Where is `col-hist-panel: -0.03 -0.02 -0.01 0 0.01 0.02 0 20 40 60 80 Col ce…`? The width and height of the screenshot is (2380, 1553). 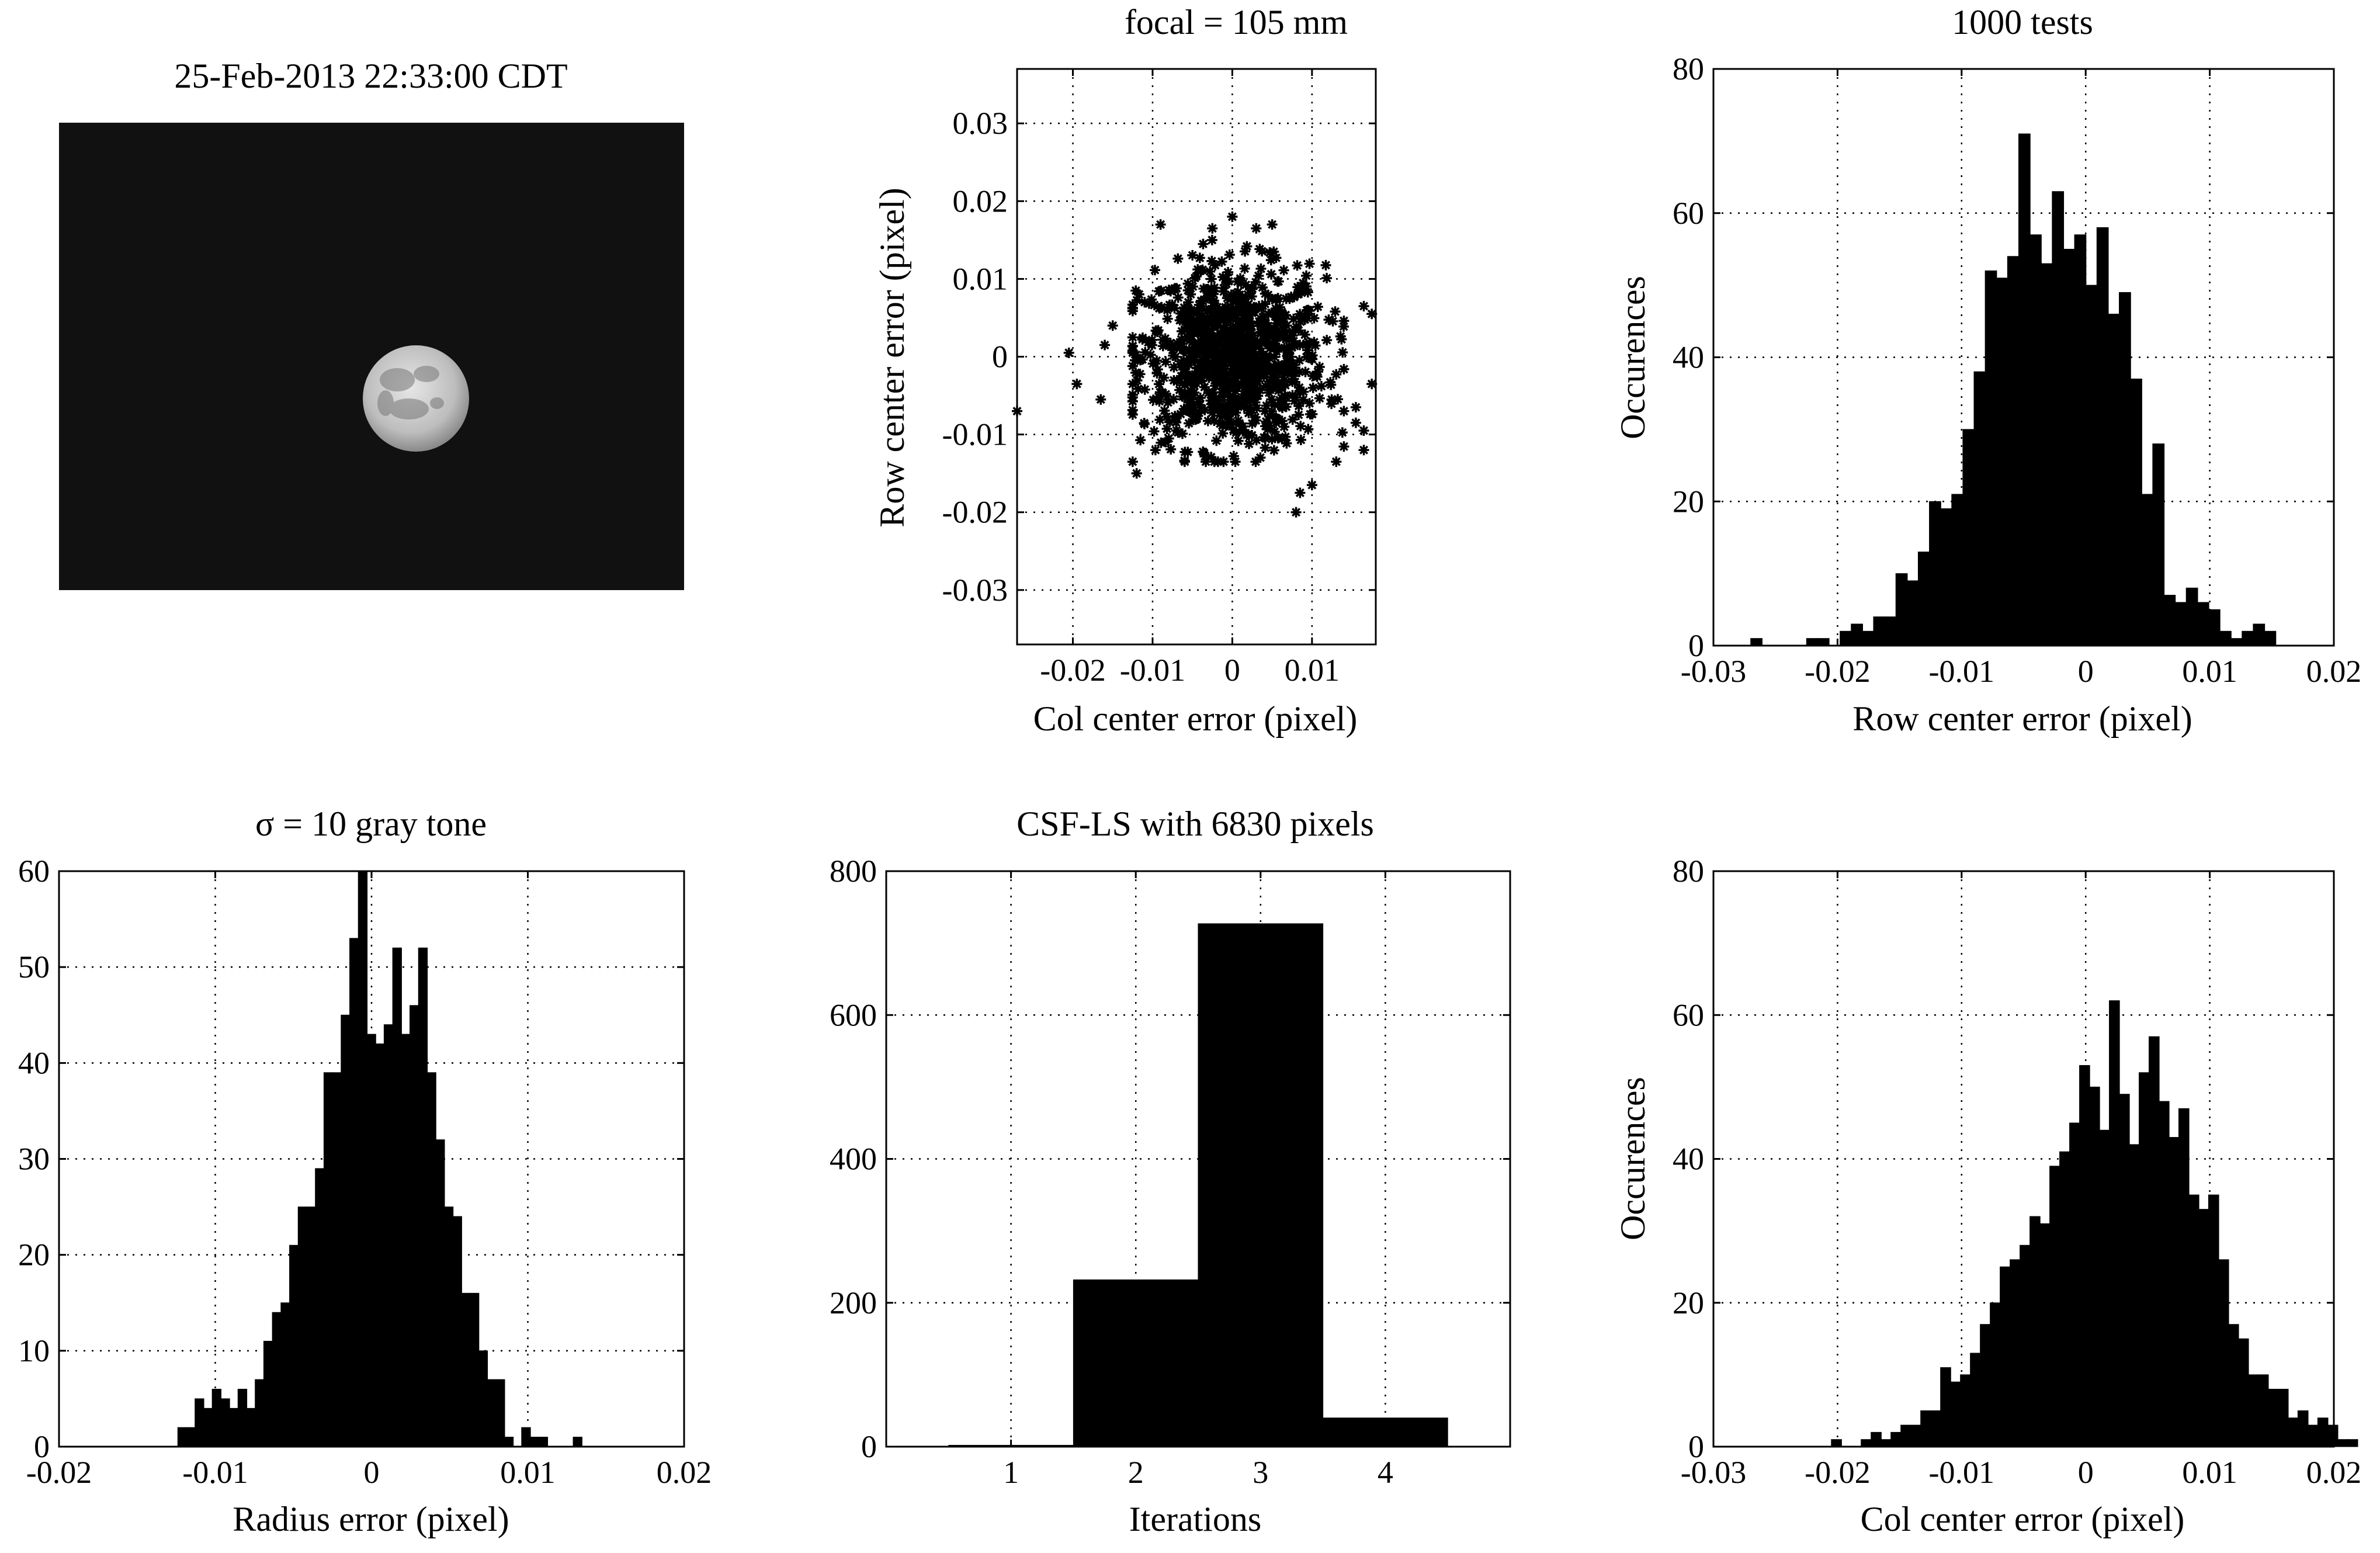 col-hist-panel: -0.03 -0.02 -0.01 0 0.01 0.02 0 20 40 60 80 Col ce… is located at coordinates (1987, 1196).